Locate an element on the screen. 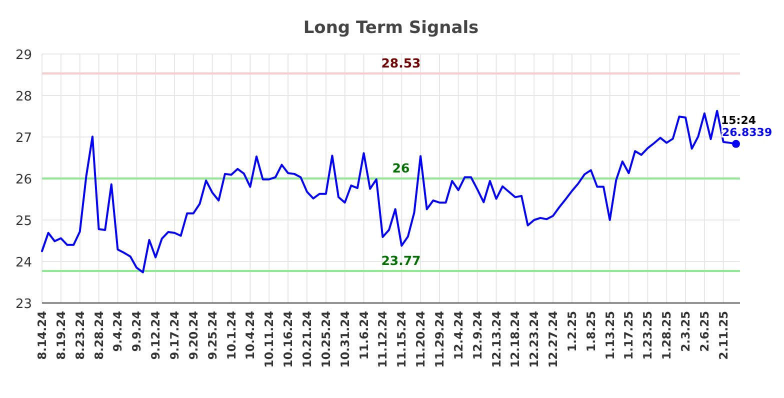 Image resolution: width=784 pixels, height=398 pixels. x-tick-label: 12.23.24 is located at coordinates (534, 339).